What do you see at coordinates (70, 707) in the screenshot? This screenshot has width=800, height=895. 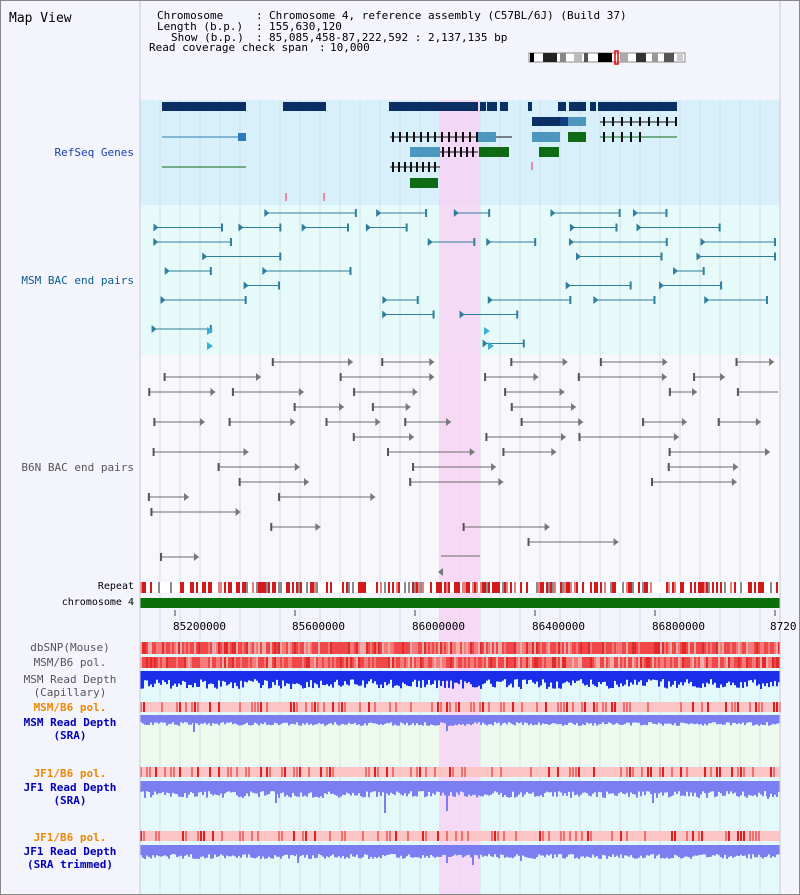 I see `track-label-msm-b6-pol-2: MSM/B6 pol.` at bounding box center [70, 707].